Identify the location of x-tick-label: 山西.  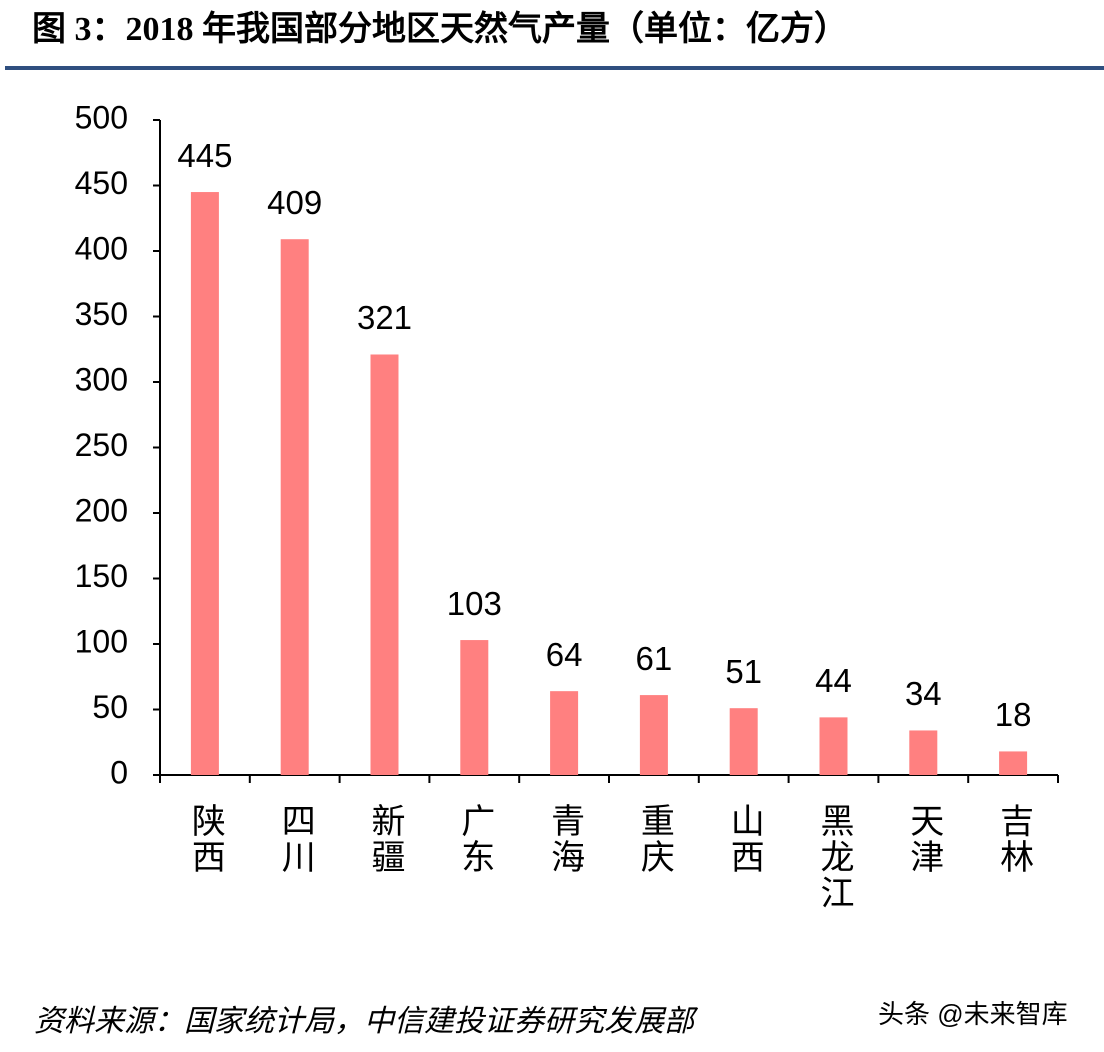
(743, 839).